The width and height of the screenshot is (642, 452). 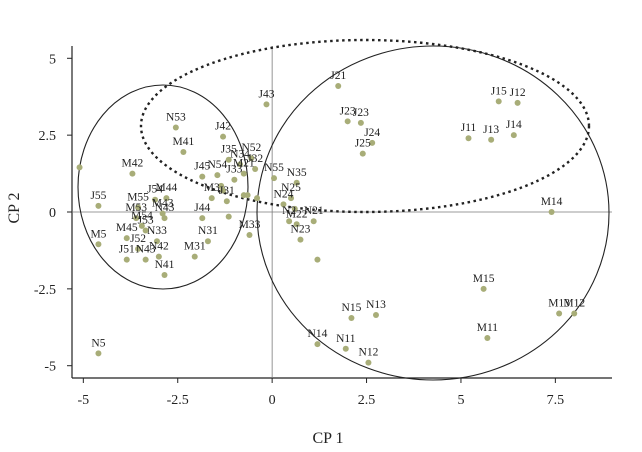 What do you see at coordinates (138, 197) in the screenshot?
I see `point-label: M55` at bounding box center [138, 197].